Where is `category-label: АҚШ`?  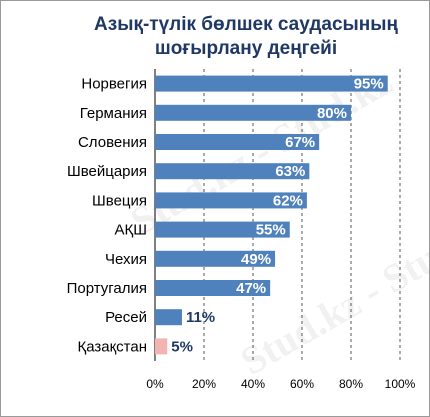
category-label: АҚШ is located at coordinates (131, 230).